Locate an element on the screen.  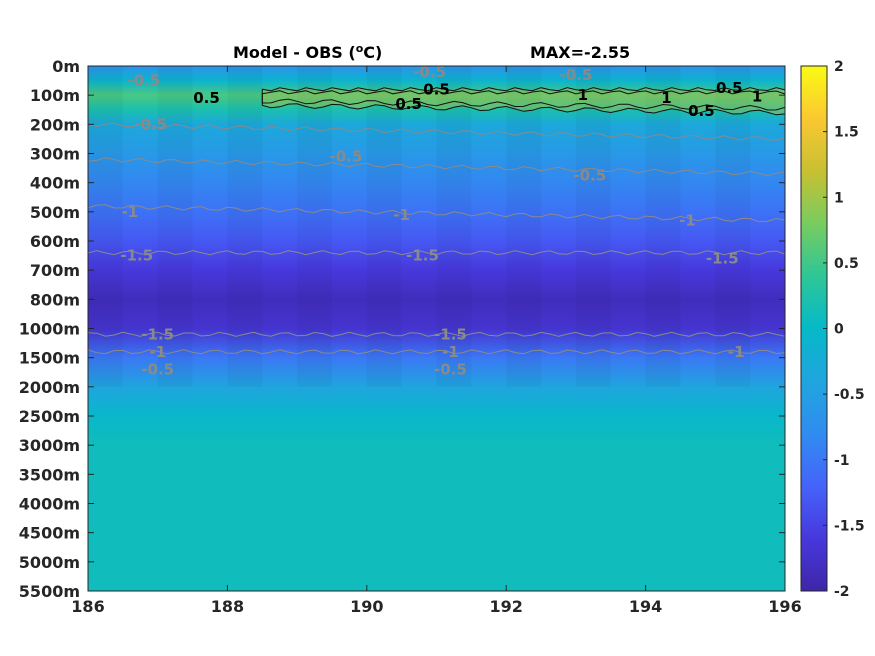
y-tick-label: 3500m is located at coordinates (49, 474).